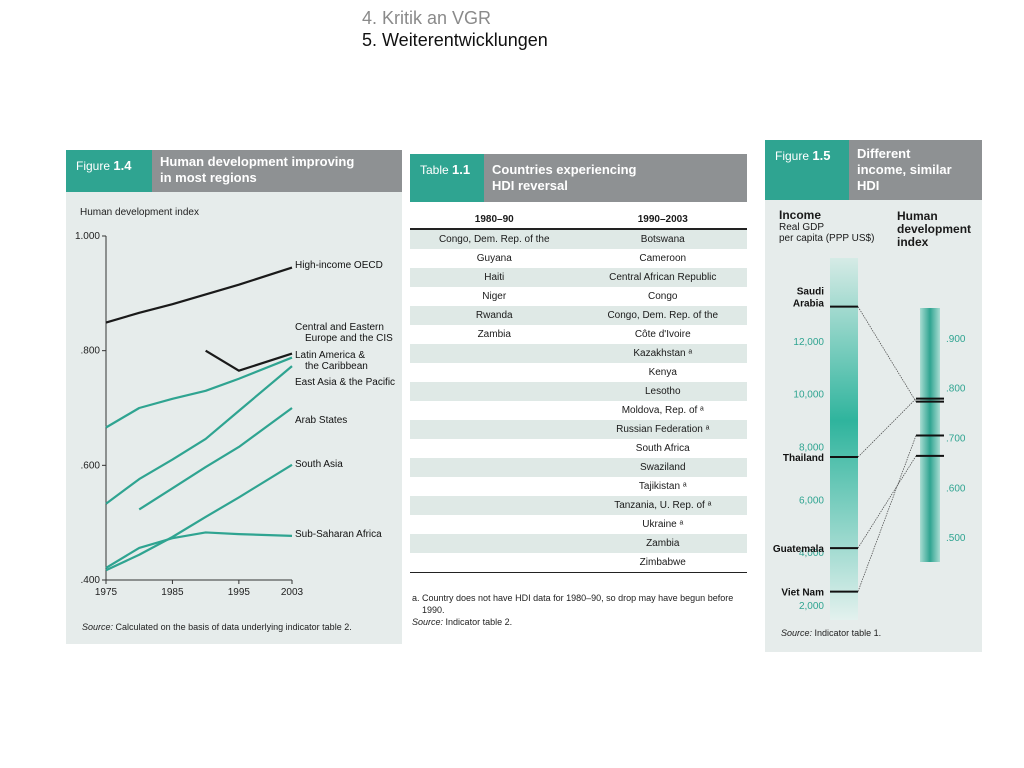 The width and height of the screenshot is (1024, 768). I want to click on hdi-tick-label: .700, so click(956, 438).